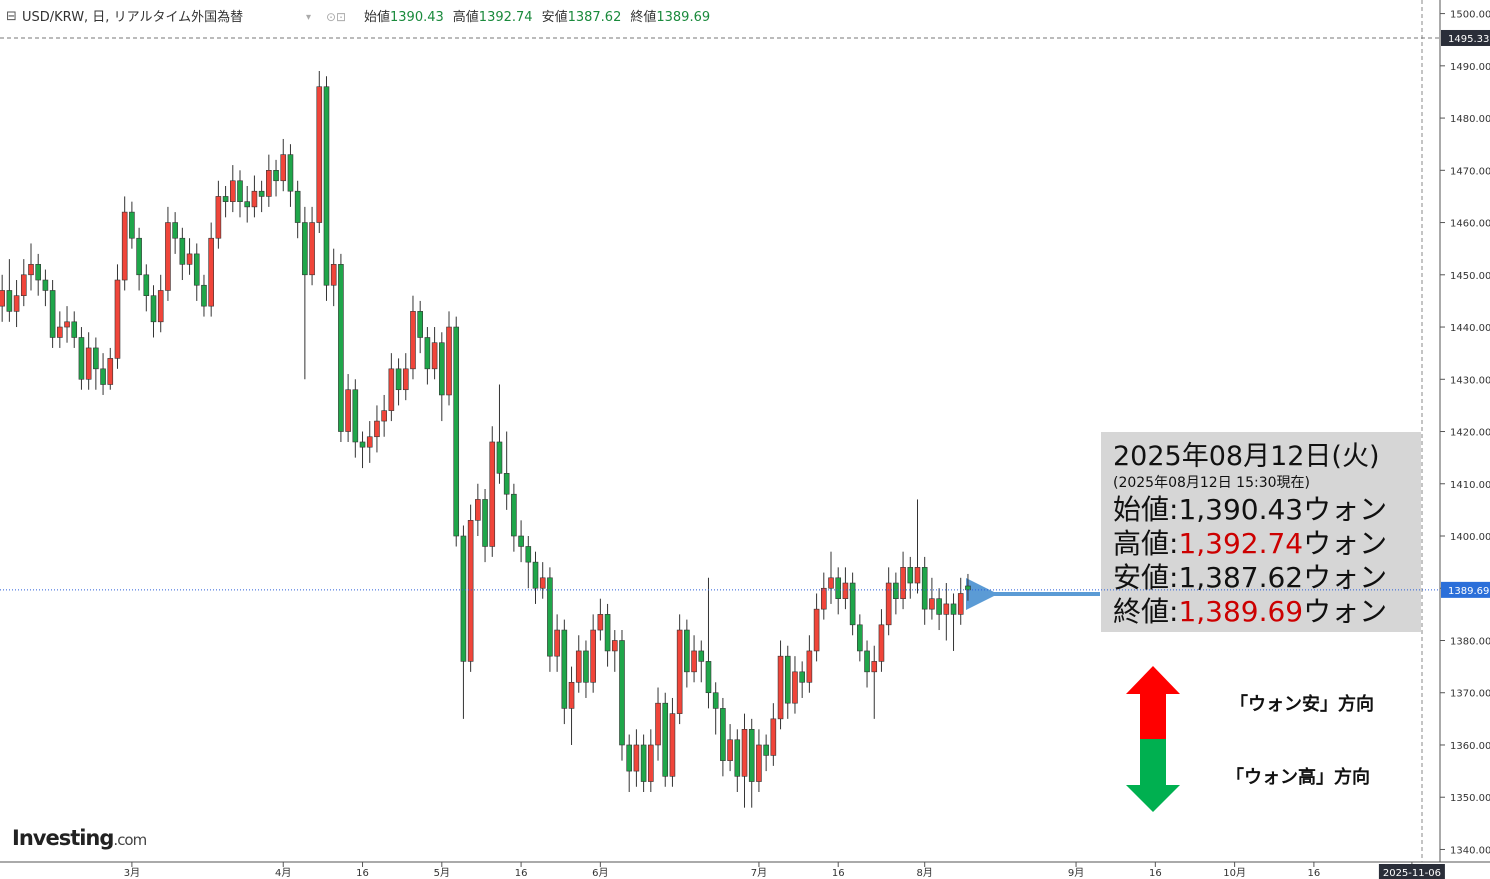 The height and width of the screenshot is (879, 1490). What do you see at coordinates (283, 873) in the screenshot?
I see `x-tick-label: 4月` at bounding box center [283, 873].